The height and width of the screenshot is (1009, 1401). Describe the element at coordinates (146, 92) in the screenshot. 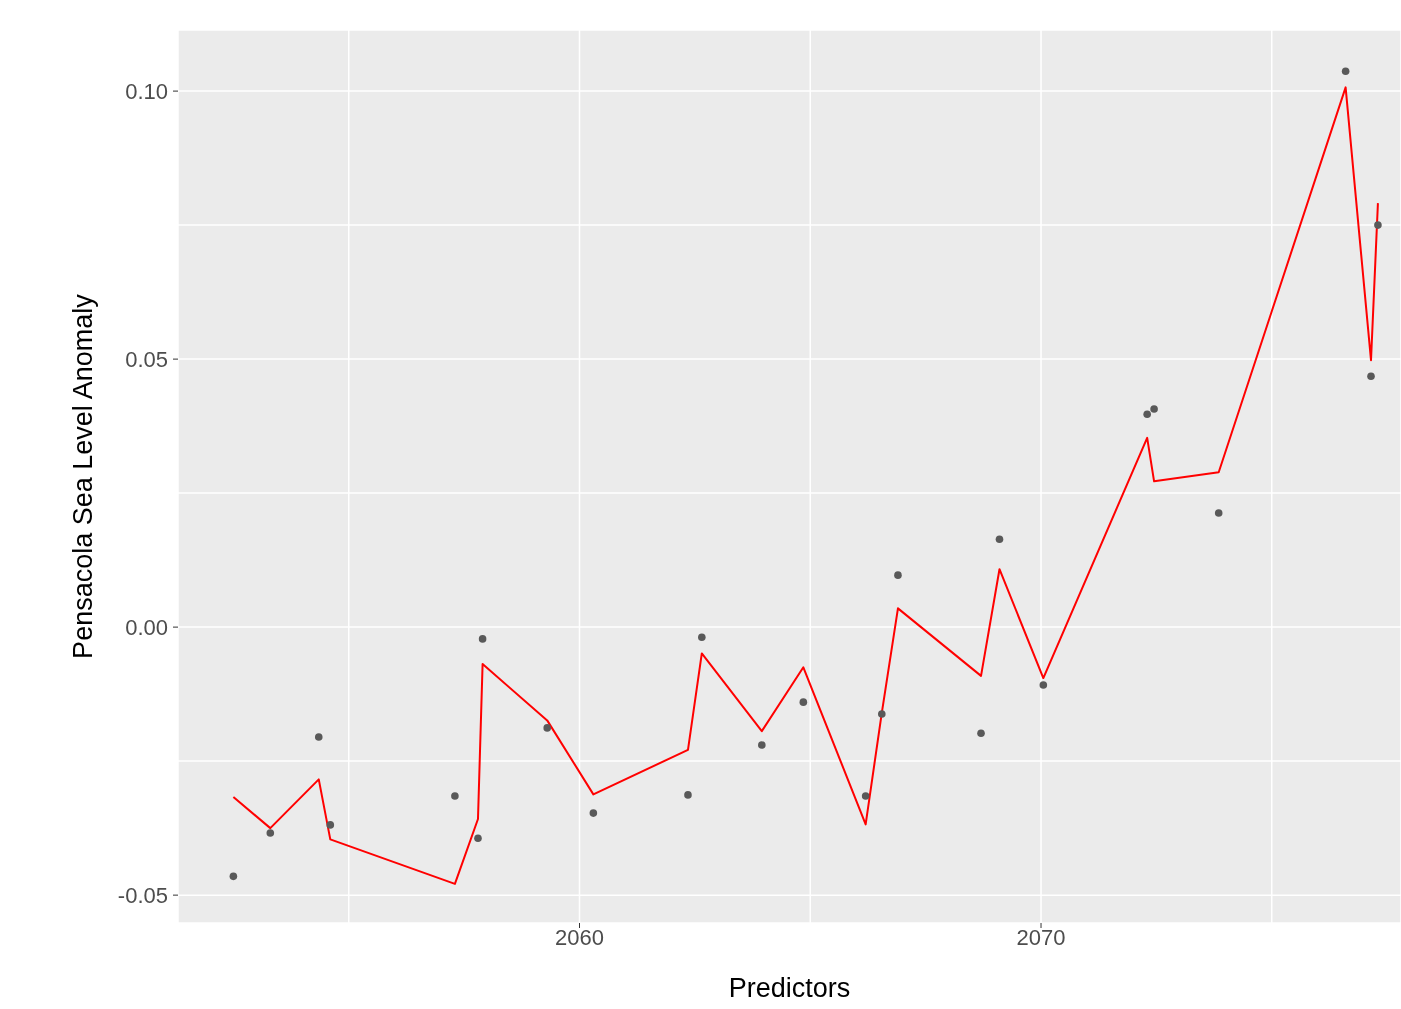

I see `y-tick-label: 0.10` at that location.